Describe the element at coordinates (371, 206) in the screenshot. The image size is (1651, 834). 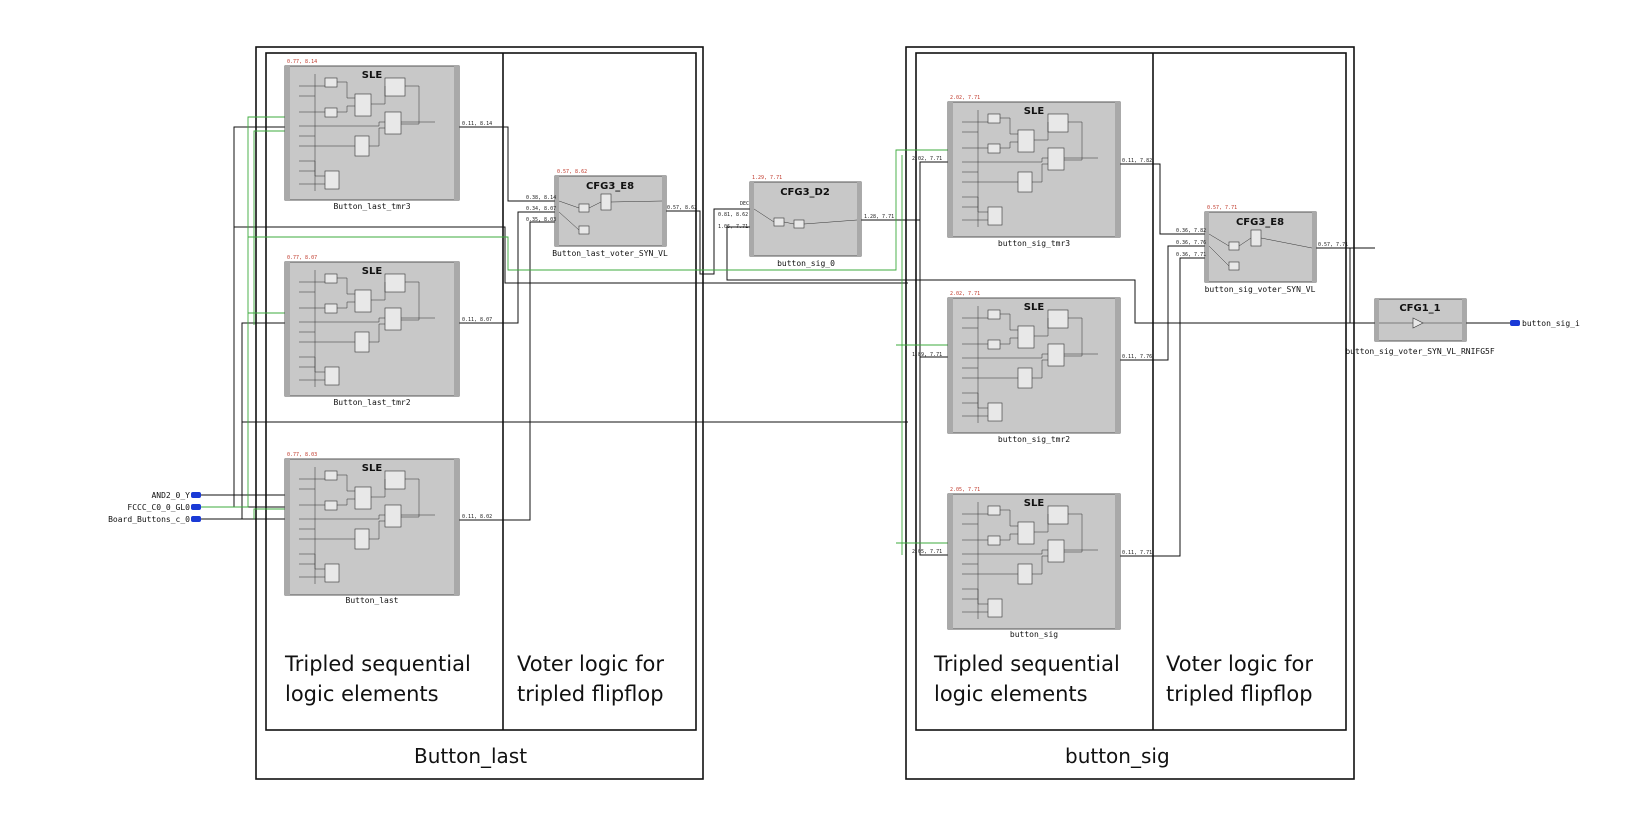
I see `cell-instance-name: Button_last_tmr3` at that location.